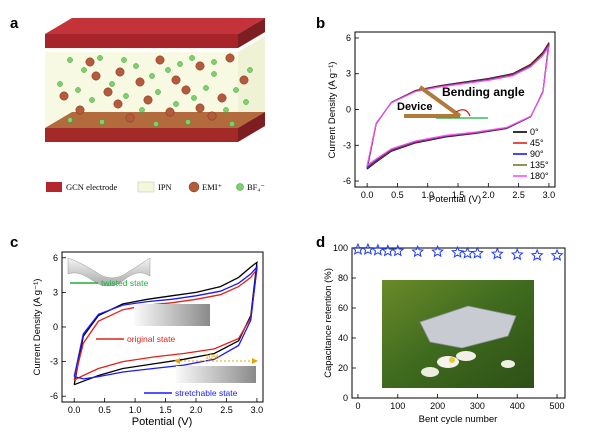 This screenshot has width=600, height=435. What do you see at coordinates (537, 143) in the screenshot?
I see `legend-label: 45°` at bounding box center [537, 143].